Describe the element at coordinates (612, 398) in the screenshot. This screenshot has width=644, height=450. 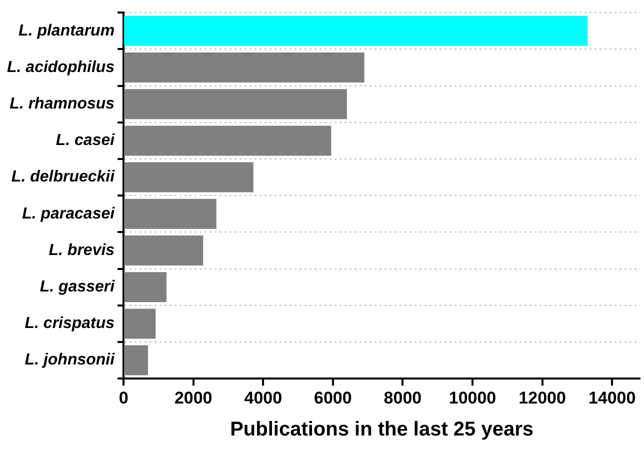
I see `x-tick-label: 14000` at that location.